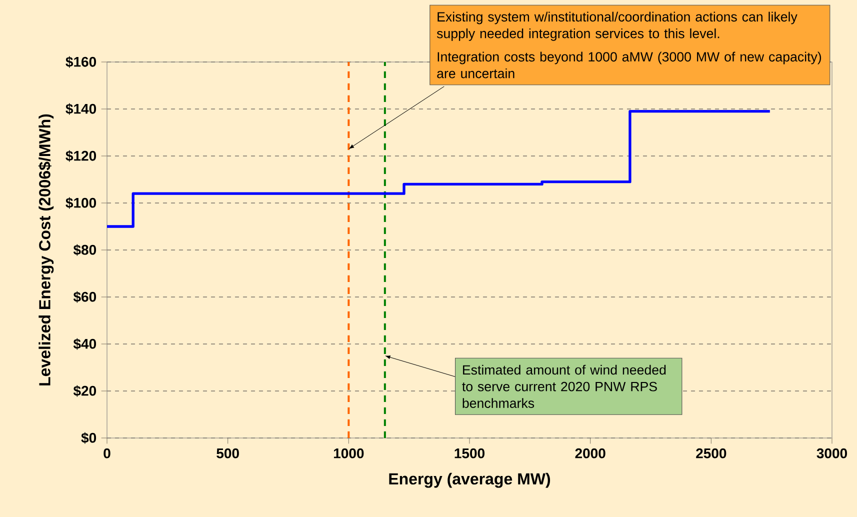 The height and width of the screenshot is (517, 857). I want to click on y-tick-label: $160, so click(81, 62).